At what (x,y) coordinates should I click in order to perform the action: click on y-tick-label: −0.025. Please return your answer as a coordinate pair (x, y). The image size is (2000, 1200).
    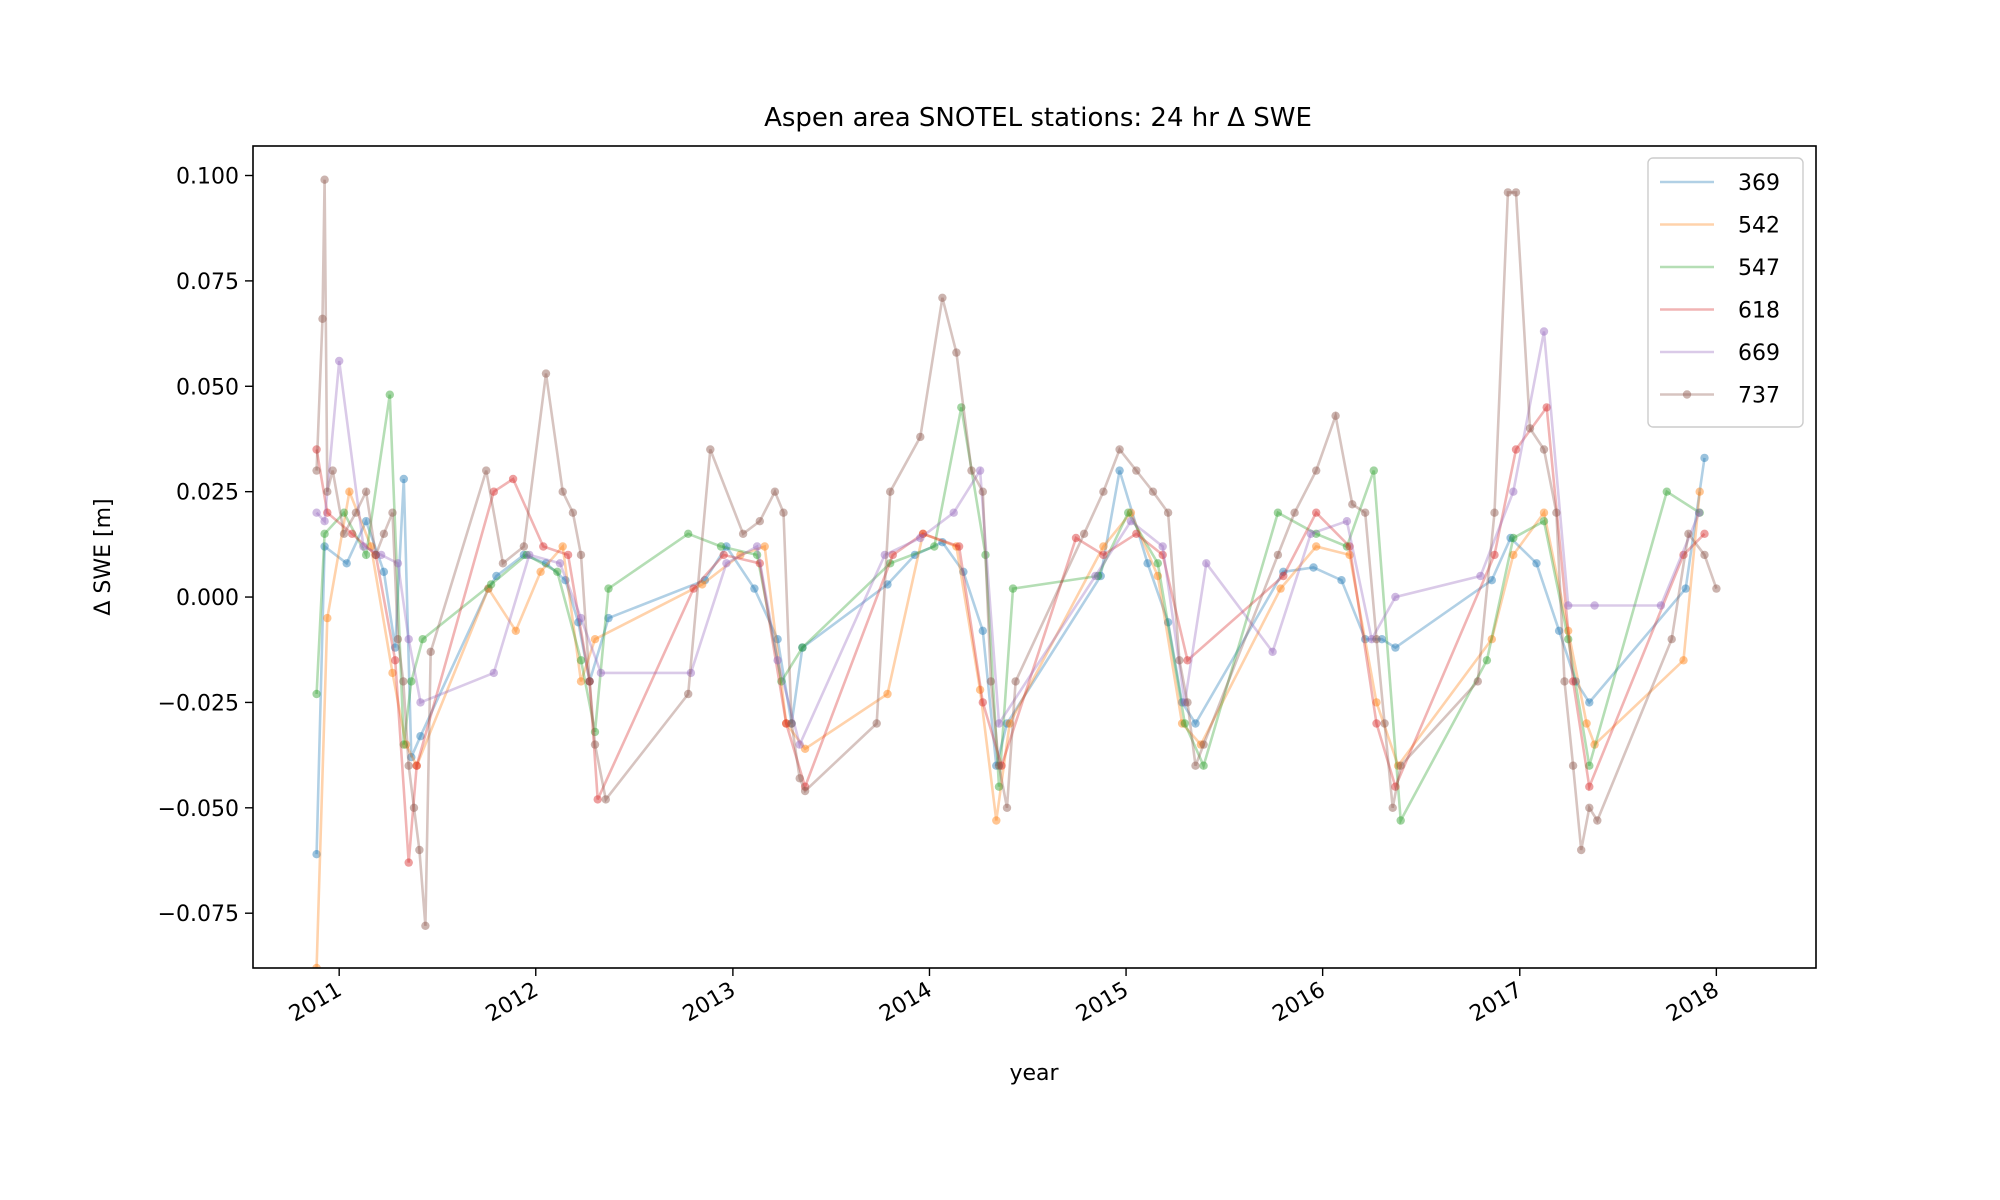
    Looking at the image, I should click on (198, 703).